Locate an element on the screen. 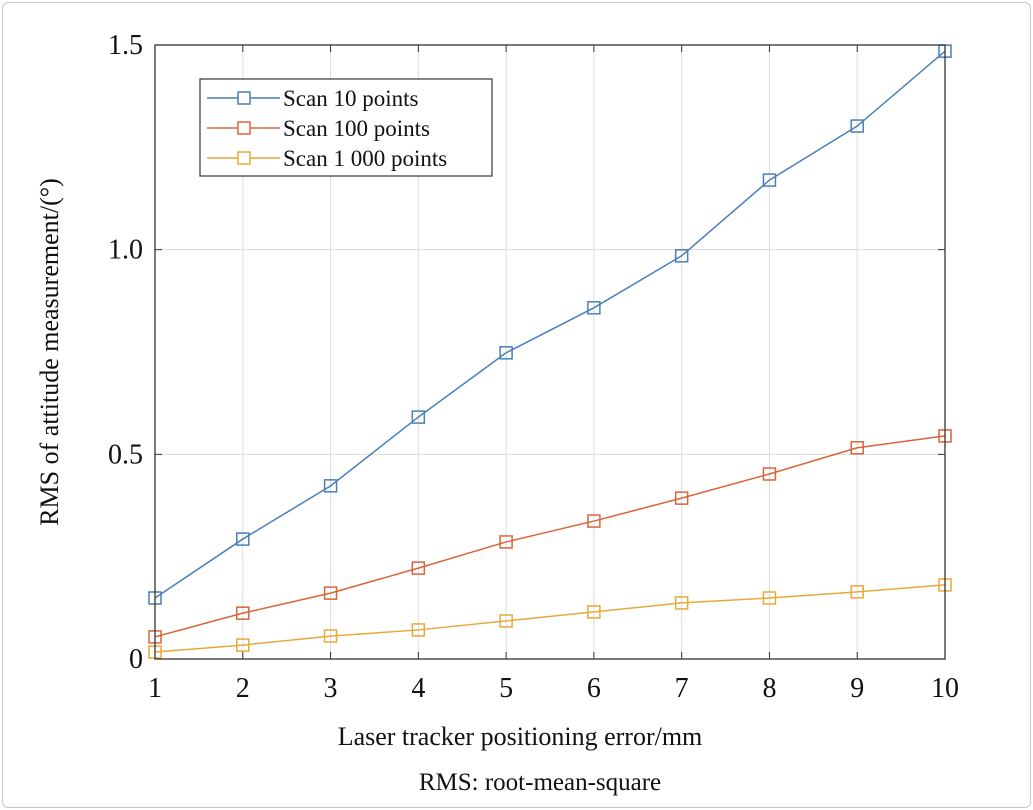 This screenshot has height=810, width=1033. x-tick-label: 7 is located at coordinates (682, 688).